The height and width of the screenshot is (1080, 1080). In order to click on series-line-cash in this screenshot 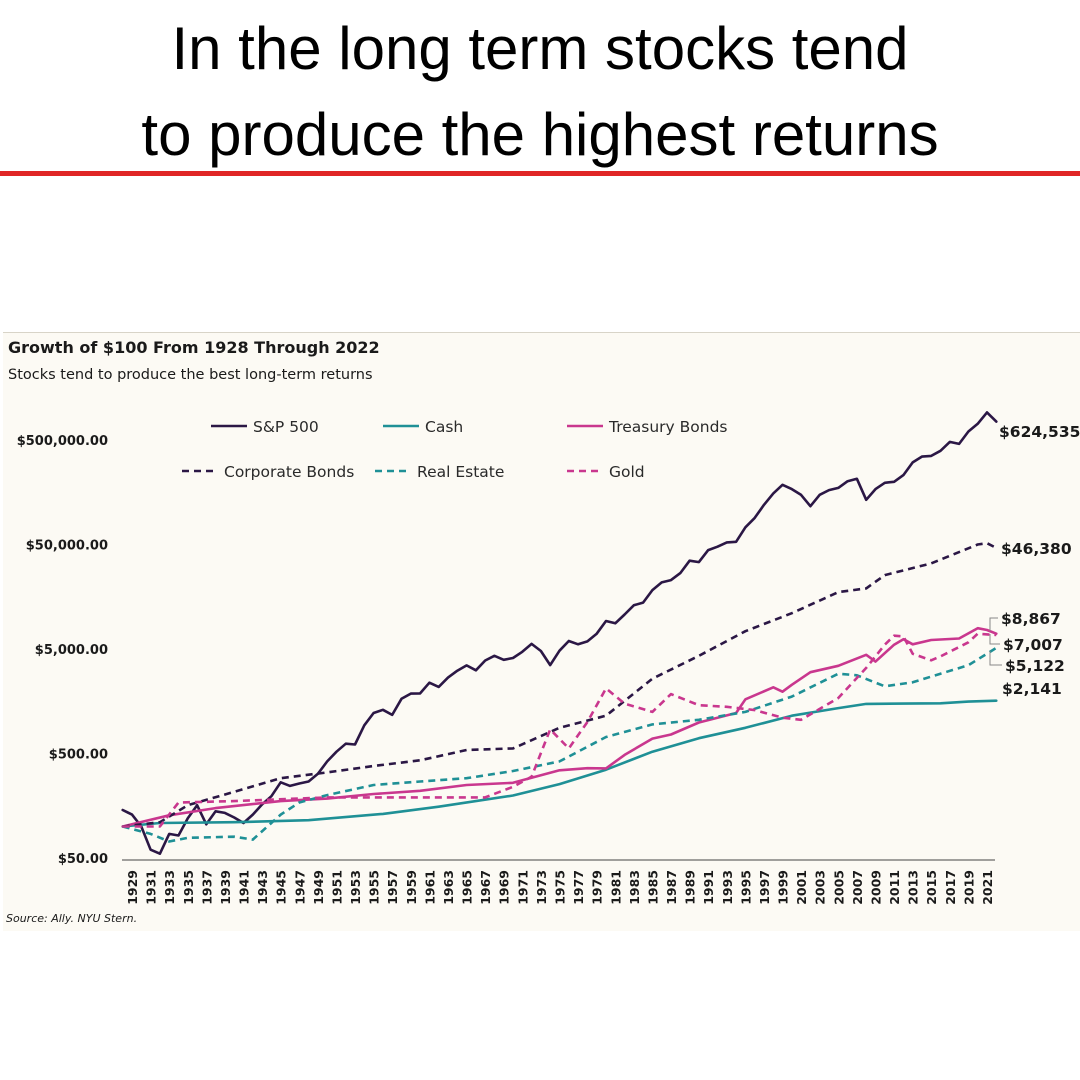, I will do `click(559, 763)`.